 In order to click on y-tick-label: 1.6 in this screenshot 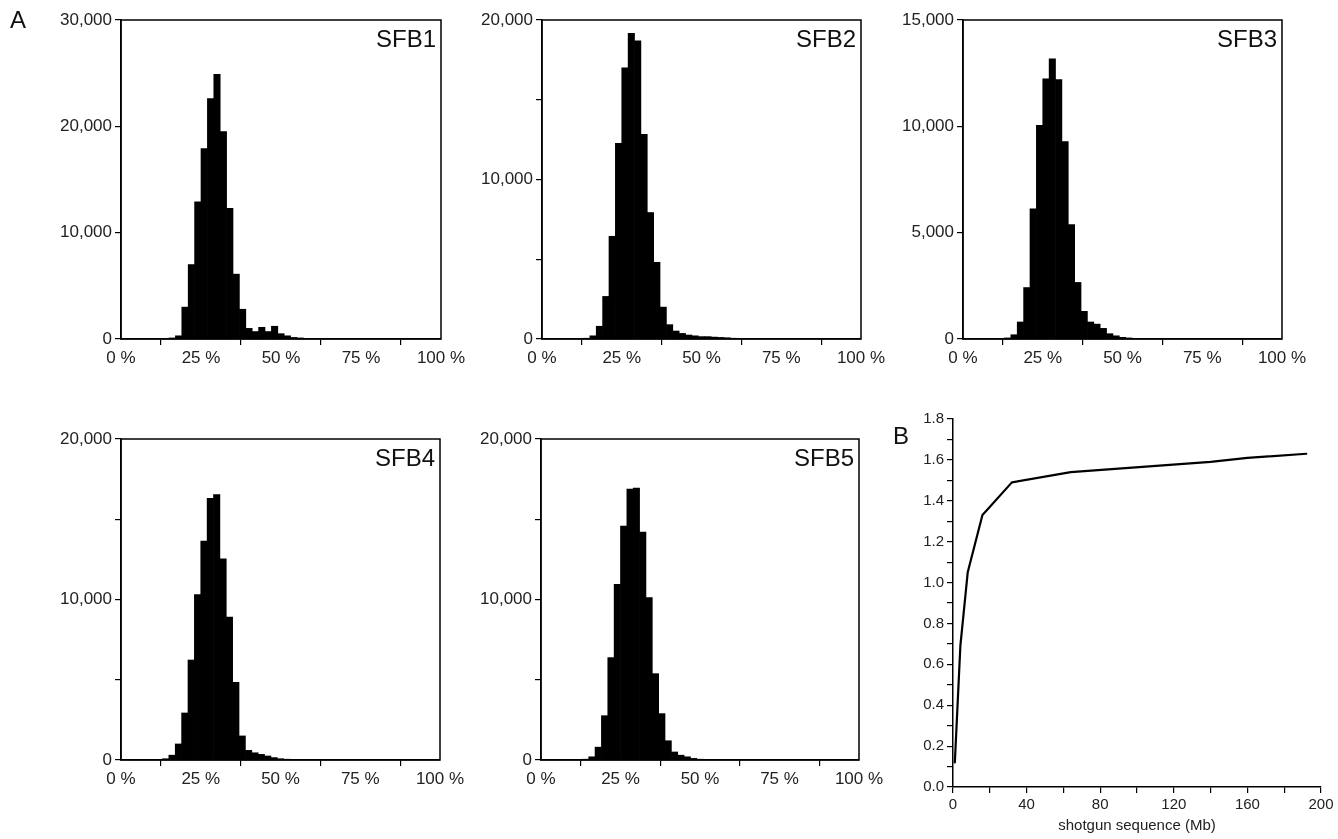, I will do `click(933, 459)`.